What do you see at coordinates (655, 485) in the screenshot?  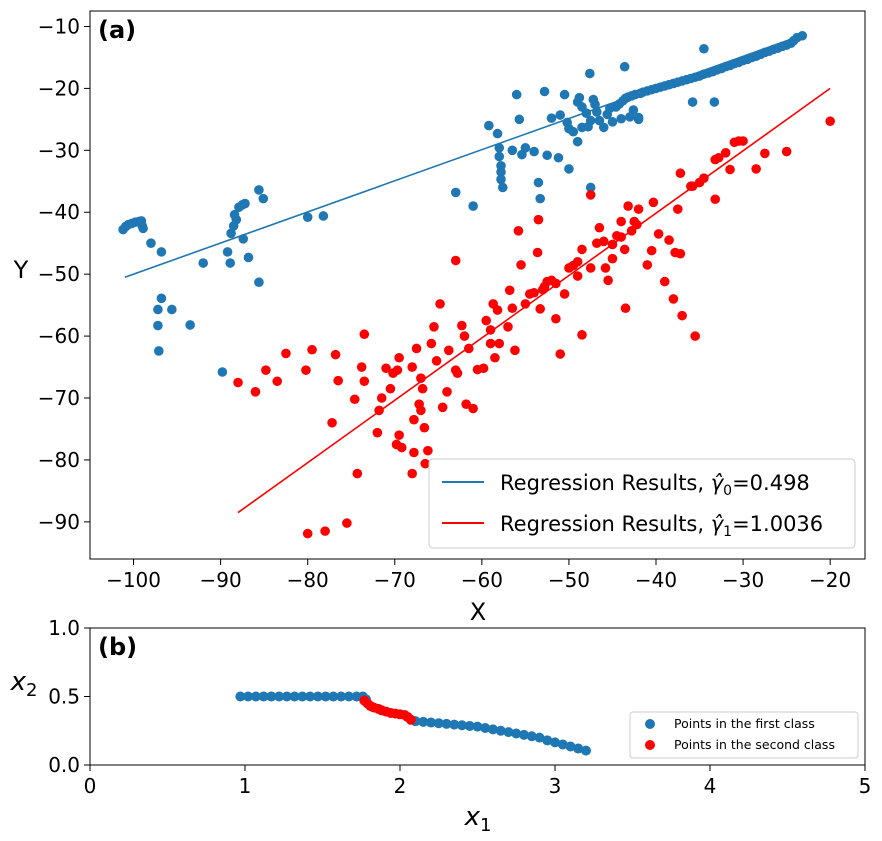 I see `legend-entry-0: Regression Results, γ̂0=0.498` at bounding box center [655, 485].